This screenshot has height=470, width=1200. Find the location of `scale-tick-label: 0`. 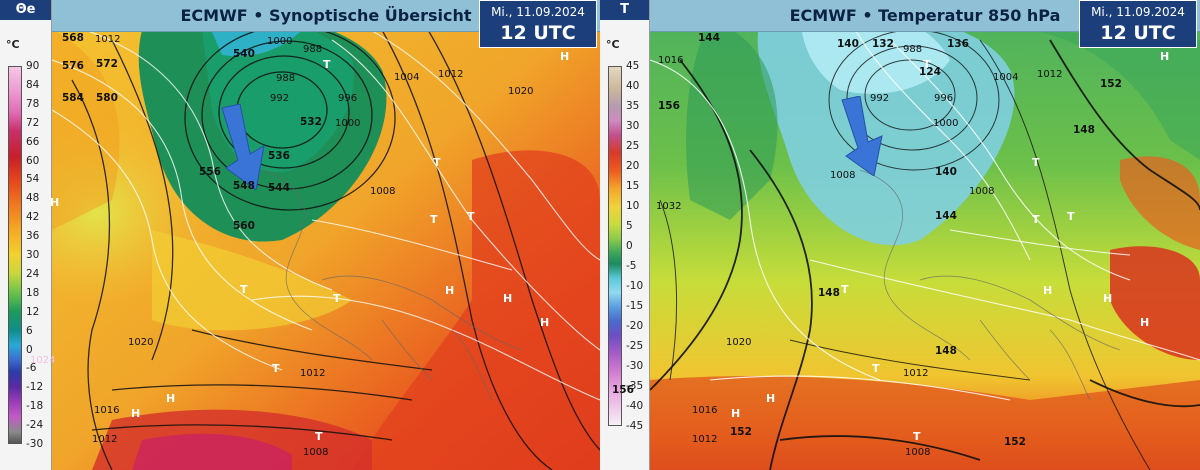

scale-tick-label: 0 is located at coordinates (629, 246).